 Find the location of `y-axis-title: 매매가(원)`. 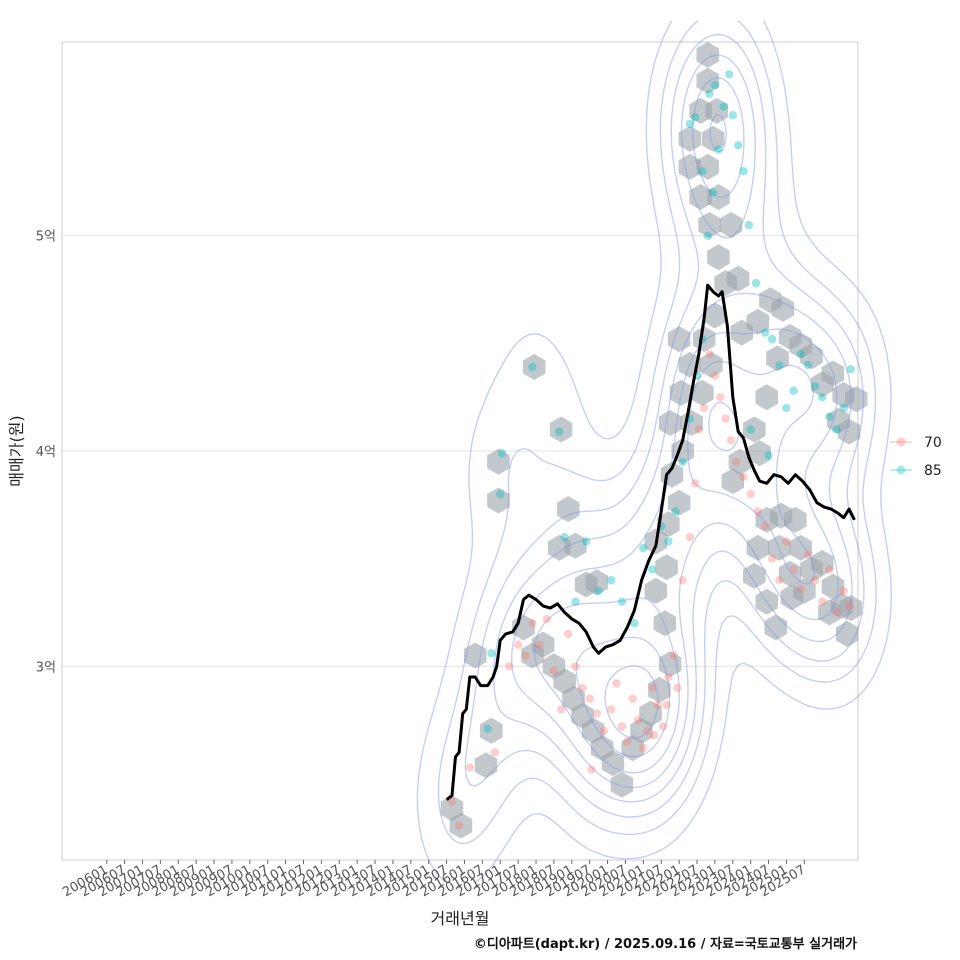

y-axis-title: 매매가(원) is located at coordinates (16, 450).